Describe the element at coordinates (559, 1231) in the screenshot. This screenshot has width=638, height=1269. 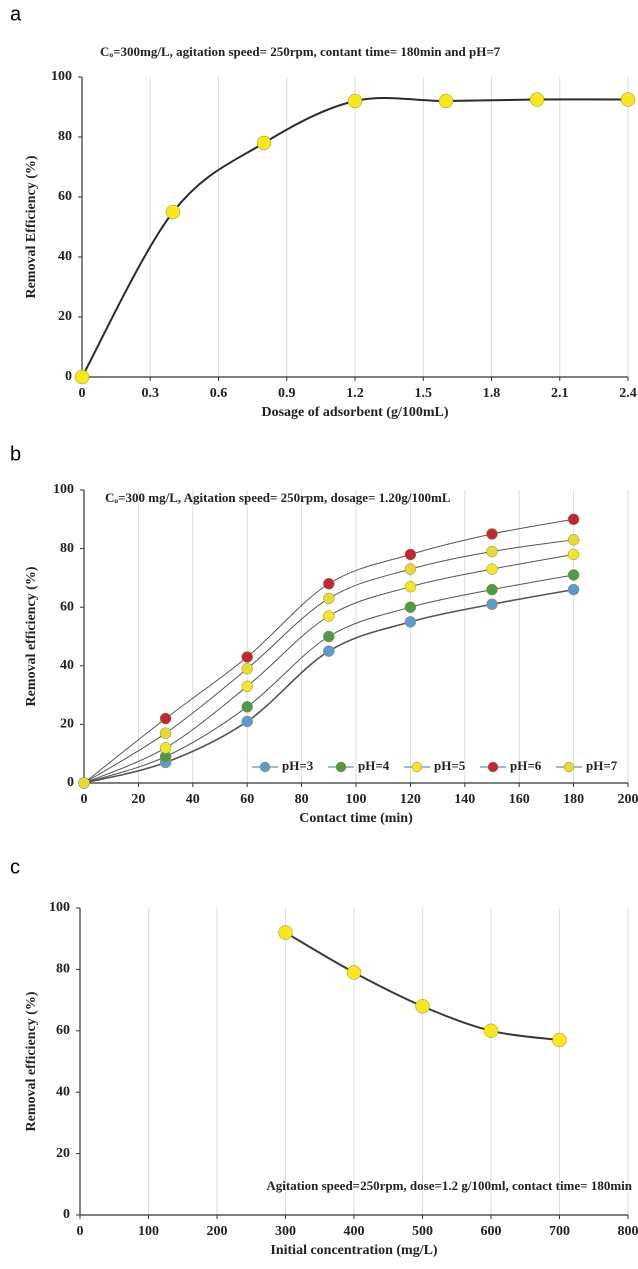
I see `x-tick-label: 700` at that location.